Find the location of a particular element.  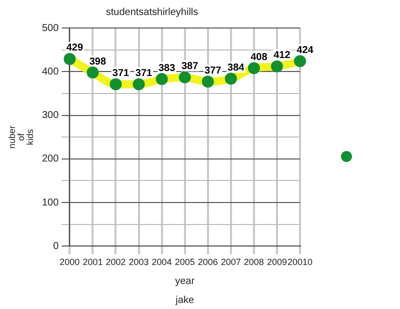

x-tick-label: 2005 is located at coordinates (184, 262).